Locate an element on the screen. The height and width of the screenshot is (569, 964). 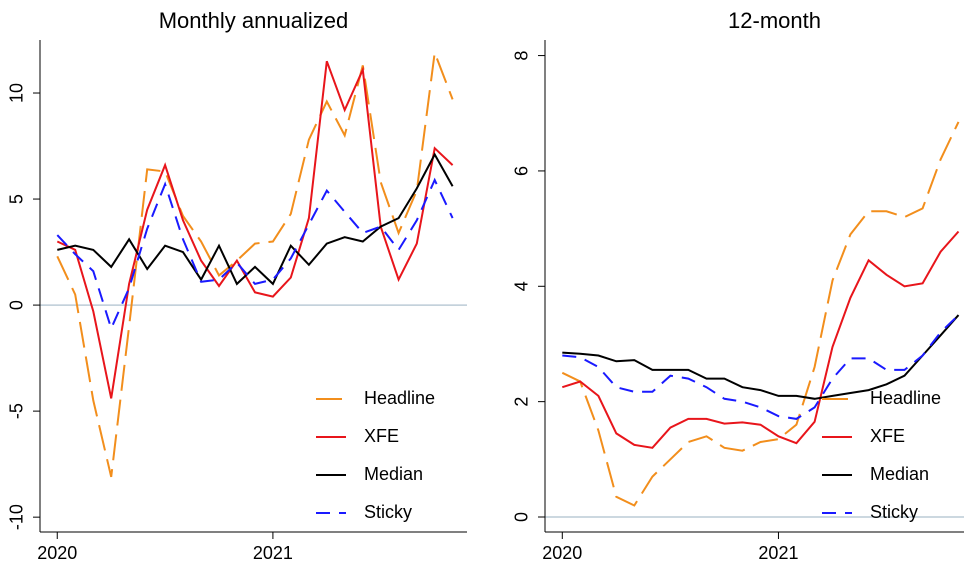
y-tick-label: 5 is located at coordinates (17, 199).